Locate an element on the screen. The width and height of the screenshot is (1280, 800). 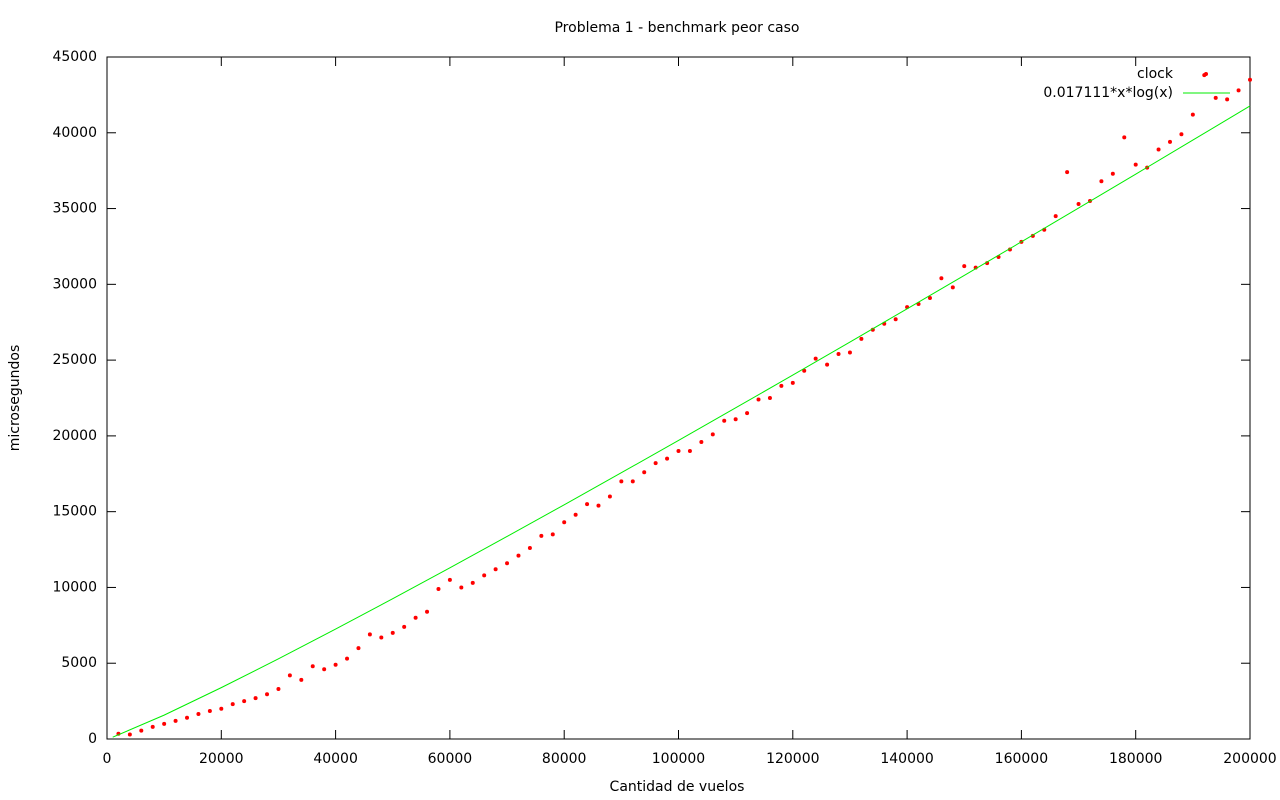
x-tick-label: 140000 is located at coordinates (906, 759).